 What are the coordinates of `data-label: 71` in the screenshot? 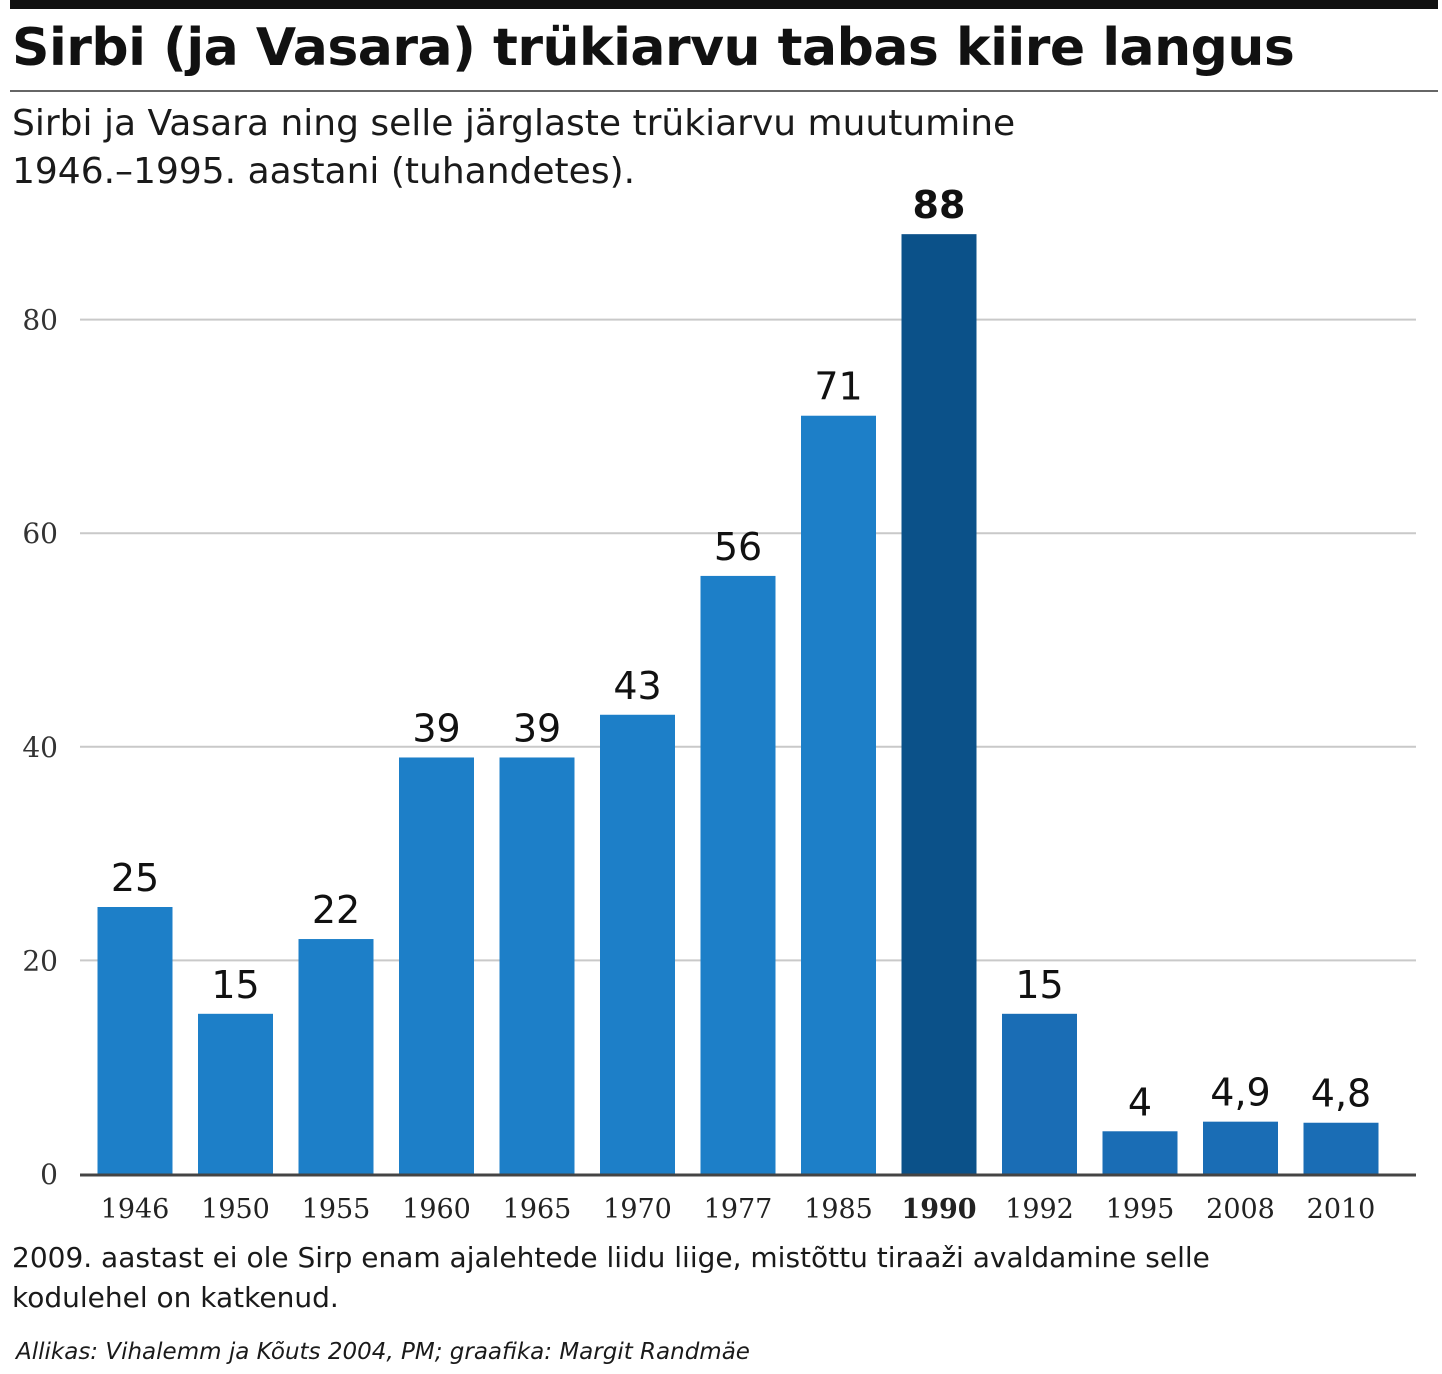 It's located at (838, 387).